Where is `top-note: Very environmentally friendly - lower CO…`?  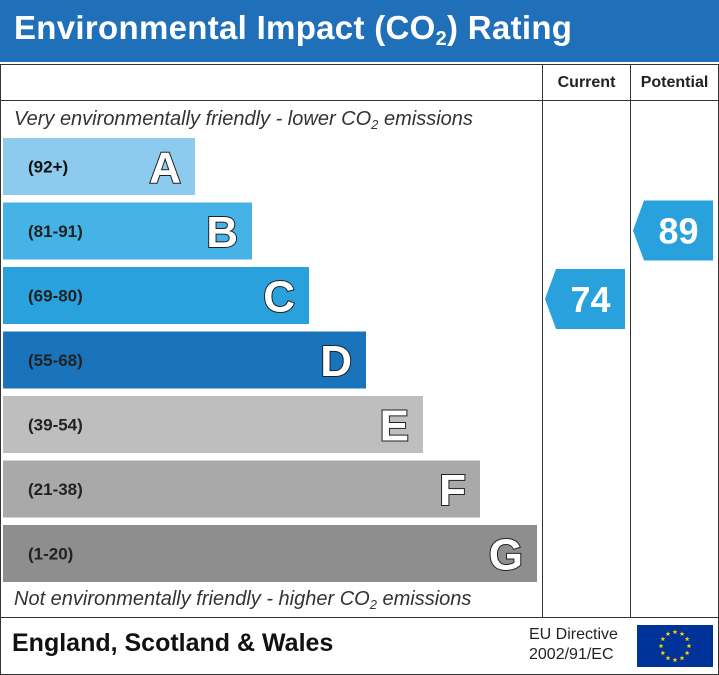 top-note: Very environmentally friendly - lower CO… is located at coordinates (243, 120).